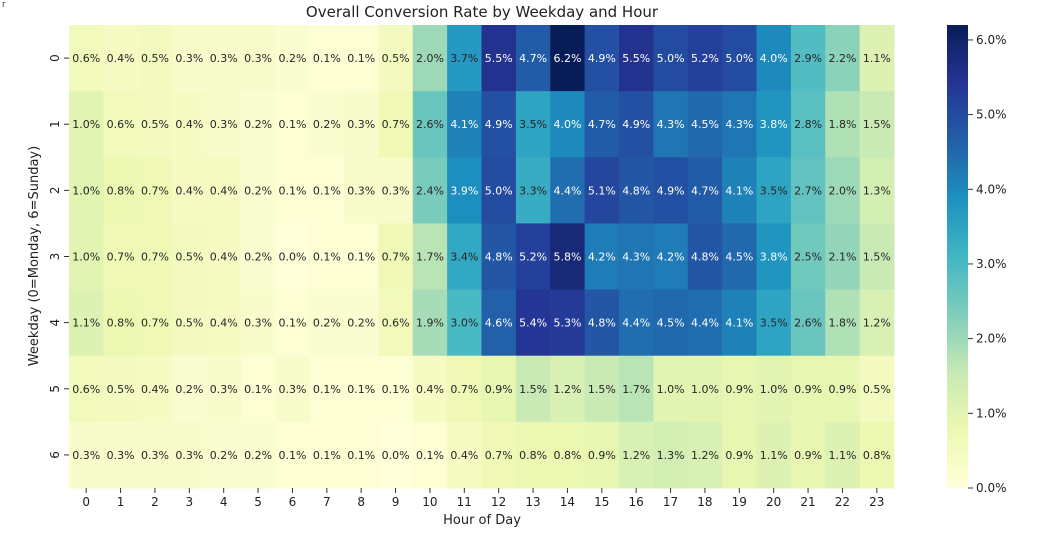 The width and height of the screenshot is (1052, 534). What do you see at coordinates (55, 124) in the screenshot?
I see `y-tick-label: 1` at bounding box center [55, 124].